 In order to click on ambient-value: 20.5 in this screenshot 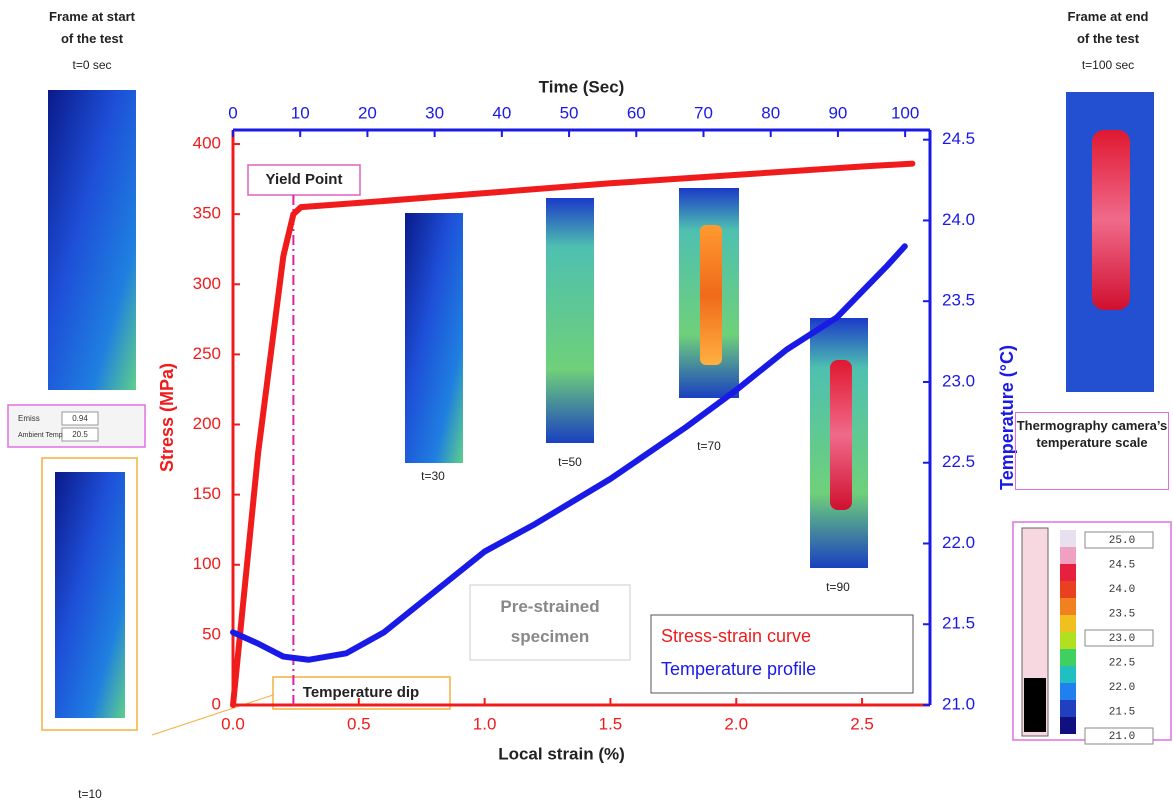, I will do `click(80, 434)`.